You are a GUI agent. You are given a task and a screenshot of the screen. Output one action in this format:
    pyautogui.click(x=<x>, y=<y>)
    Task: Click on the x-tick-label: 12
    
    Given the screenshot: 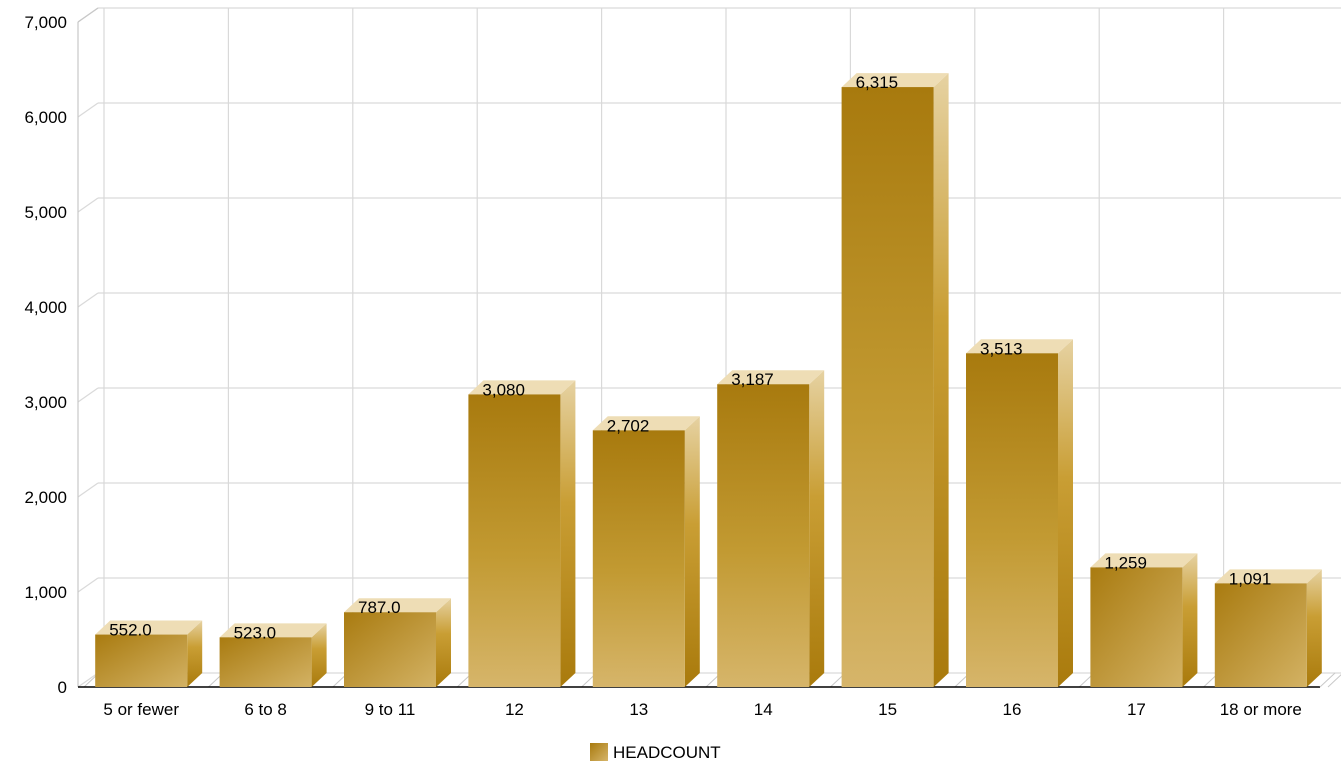 What is the action you would take?
    pyautogui.click(x=514, y=709)
    